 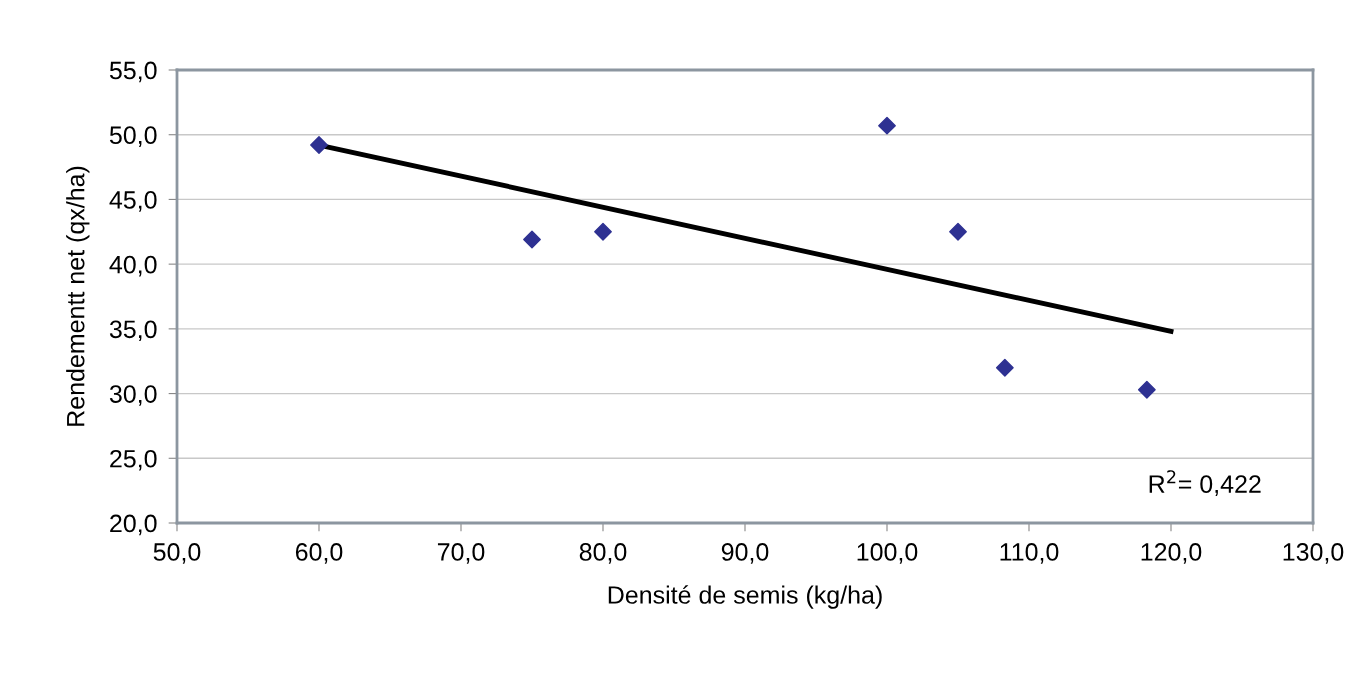 What do you see at coordinates (133, 201) in the screenshot?
I see `y-tick-label: 45,0` at bounding box center [133, 201].